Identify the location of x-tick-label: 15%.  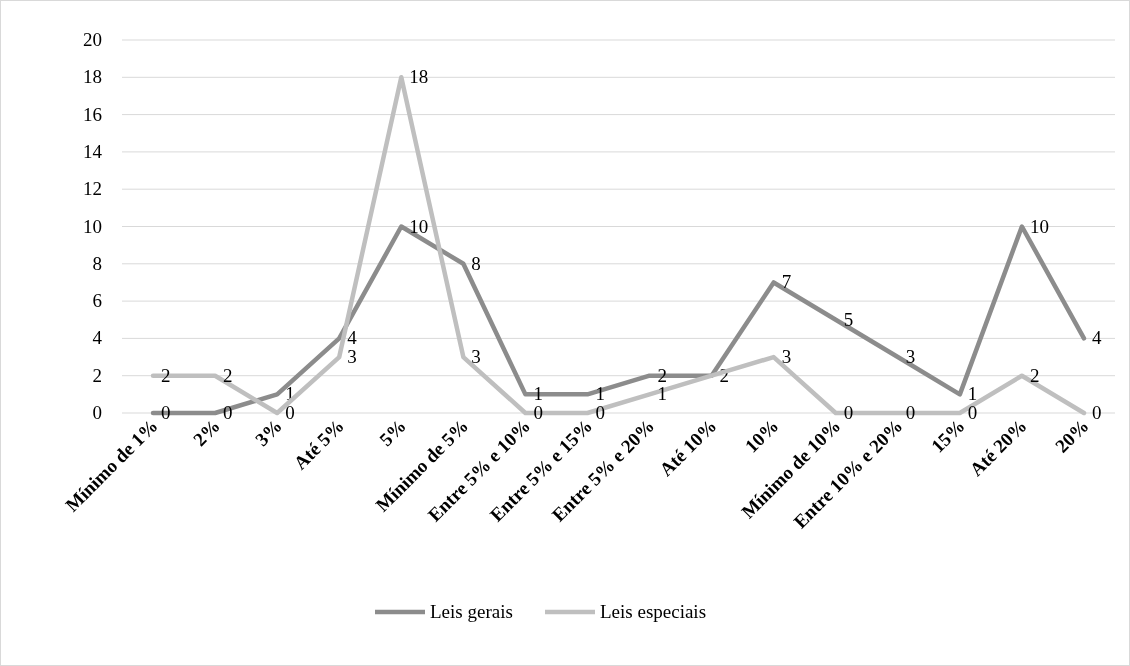
(947, 435).